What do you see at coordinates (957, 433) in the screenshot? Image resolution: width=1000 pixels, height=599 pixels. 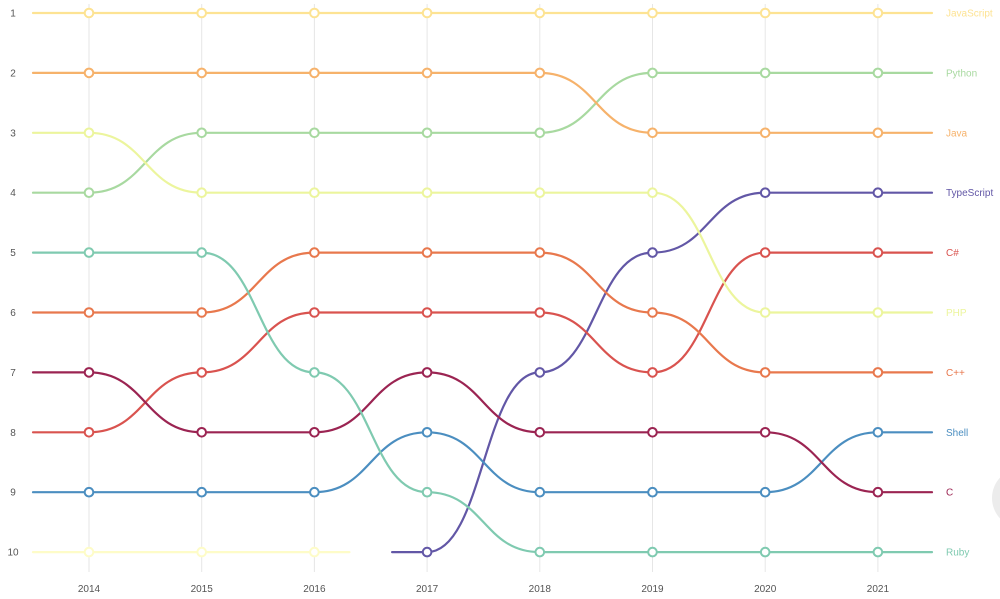 I see `label-shell: Shell` at bounding box center [957, 433].